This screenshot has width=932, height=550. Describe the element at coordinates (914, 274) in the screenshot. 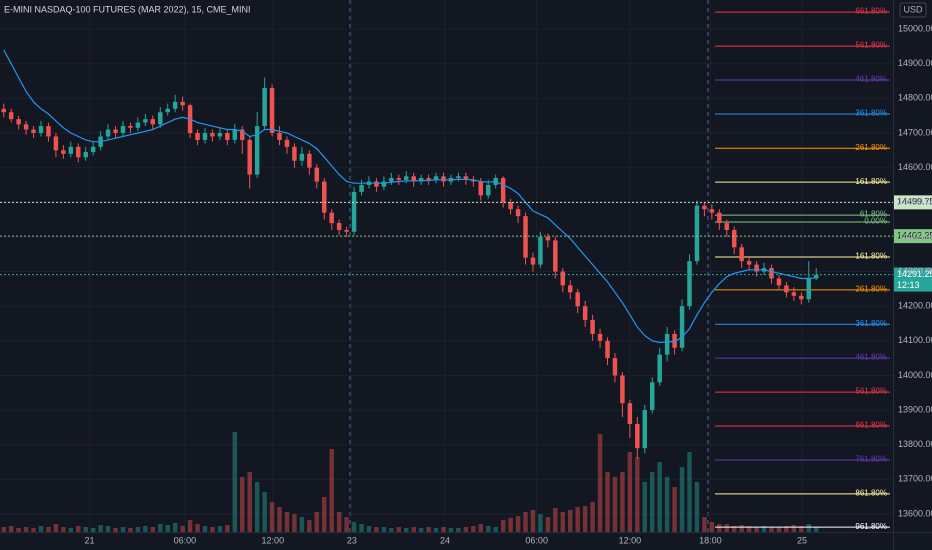

I see `price-label: 14291.25` at that location.